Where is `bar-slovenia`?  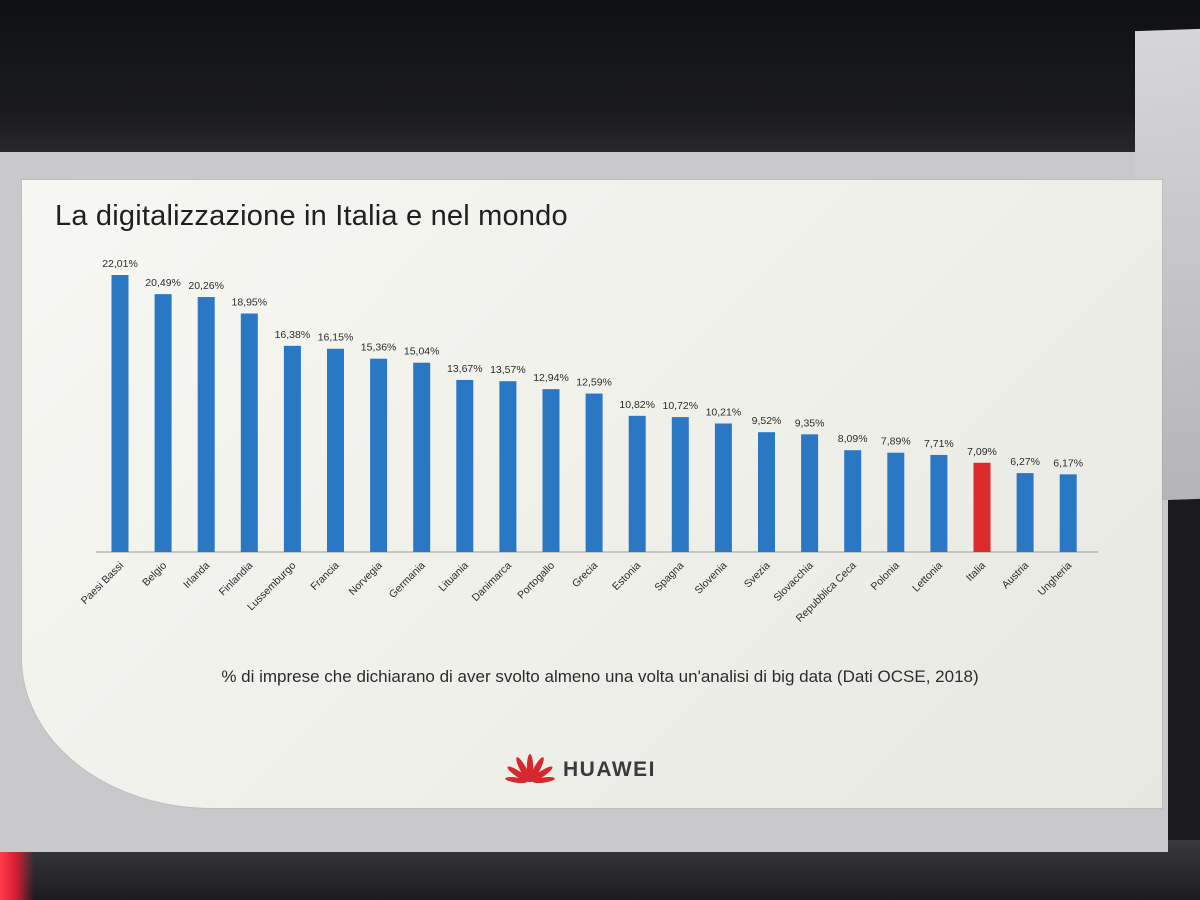 bar-slovenia is located at coordinates (723, 487).